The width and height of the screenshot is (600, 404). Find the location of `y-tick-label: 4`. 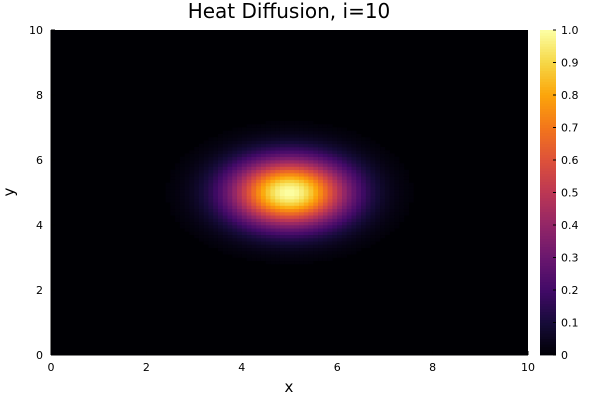

y-tick-label: 4 is located at coordinates (39, 225).